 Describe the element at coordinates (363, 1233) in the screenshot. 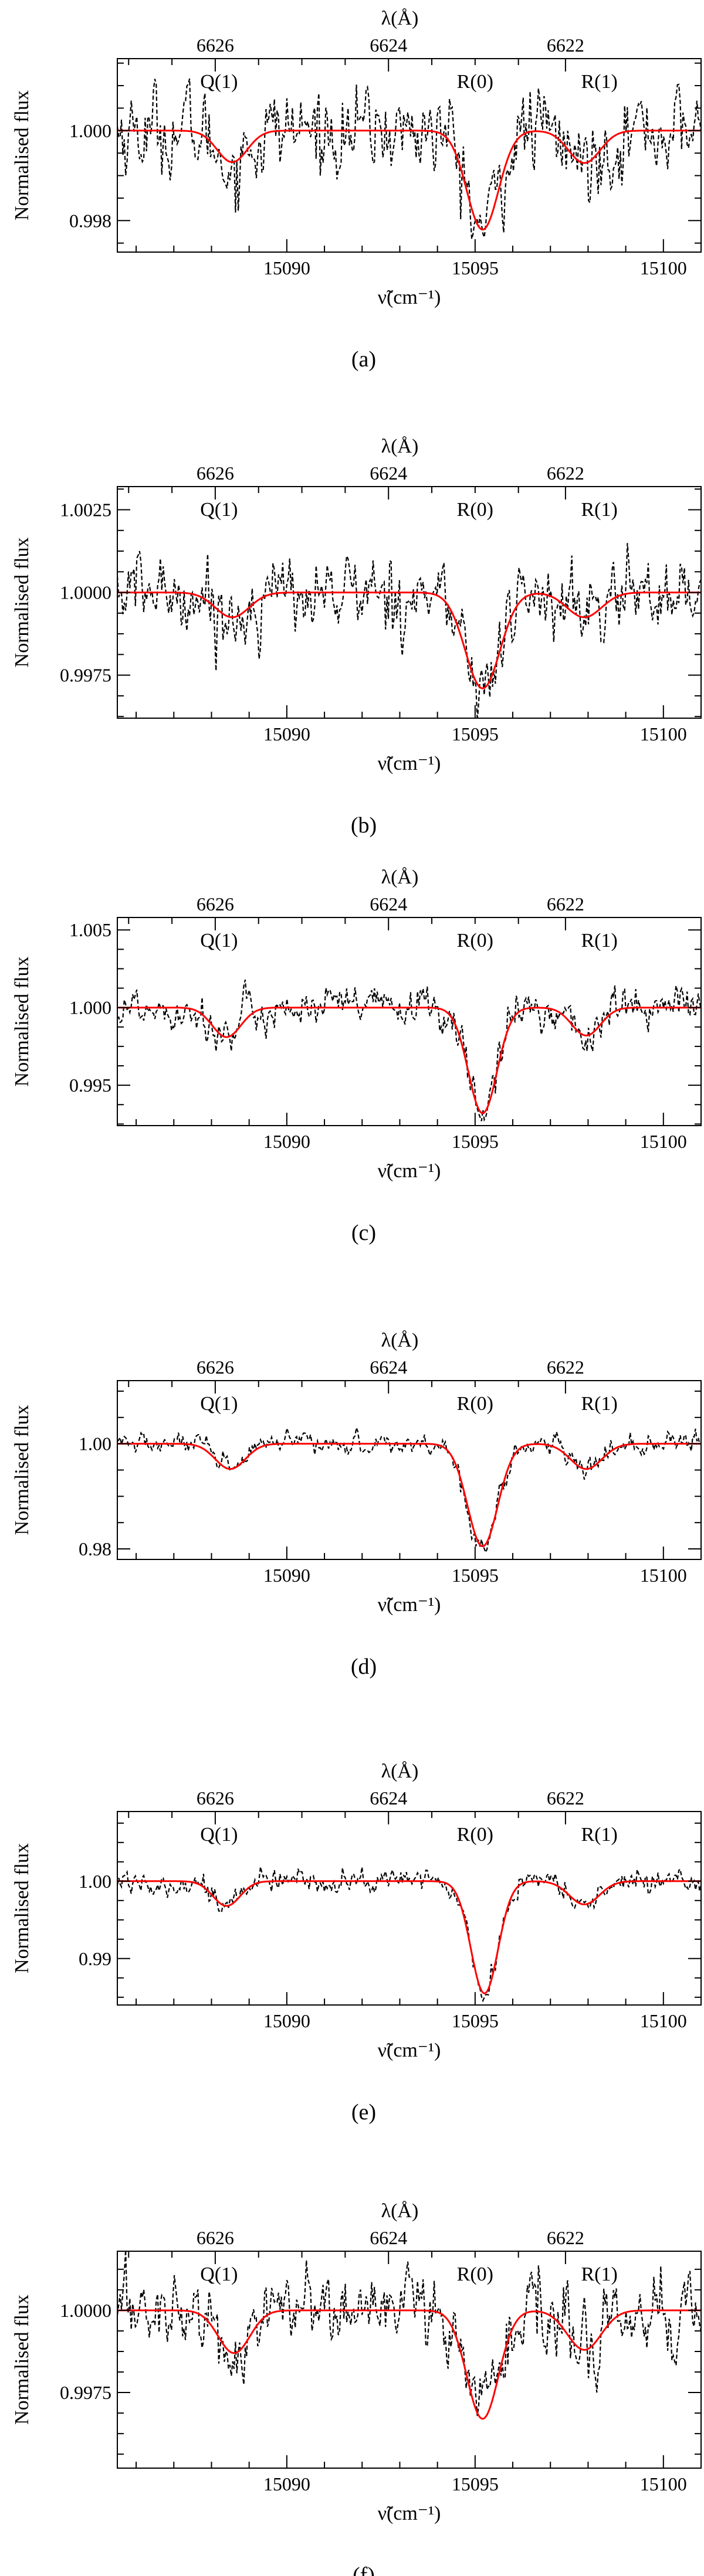

I see `panel-label: (c)` at that location.